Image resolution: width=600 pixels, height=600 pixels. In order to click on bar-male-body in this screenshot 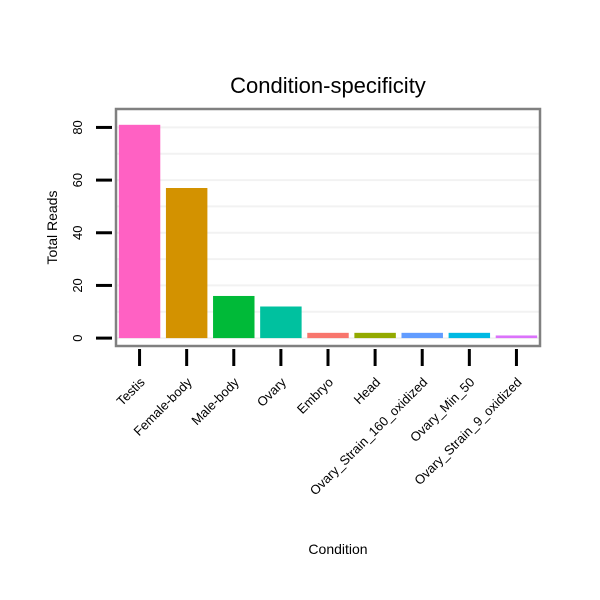, I will do `click(234, 317)`.